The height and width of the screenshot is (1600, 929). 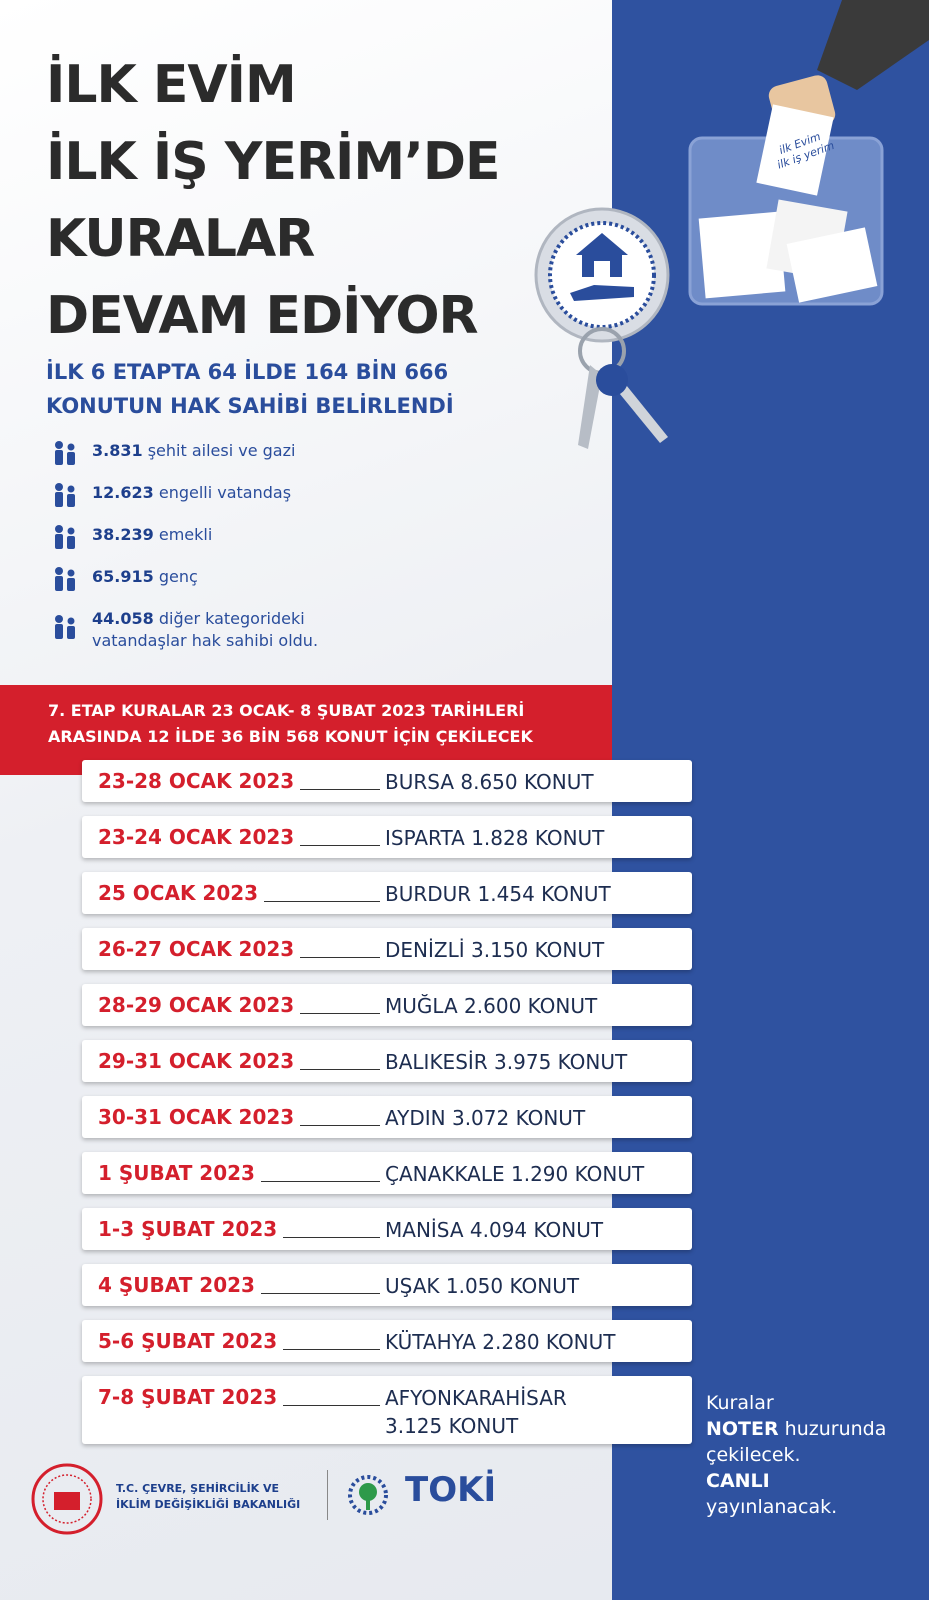 I want to click on place-line: 3.125 KONUT, so click(x=452, y=1426).